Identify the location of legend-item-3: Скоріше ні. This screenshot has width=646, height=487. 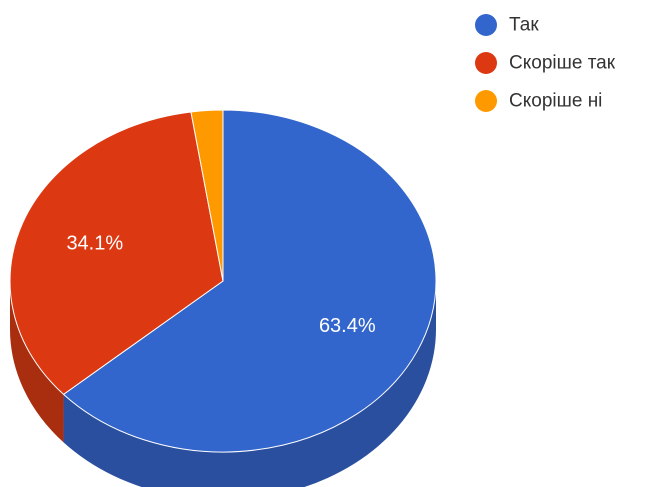
(538, 101).